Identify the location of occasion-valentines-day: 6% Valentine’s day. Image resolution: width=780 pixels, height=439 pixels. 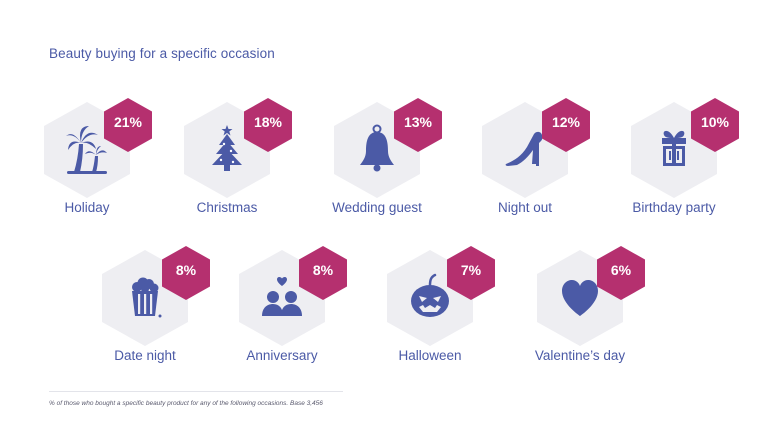
(580, 328).